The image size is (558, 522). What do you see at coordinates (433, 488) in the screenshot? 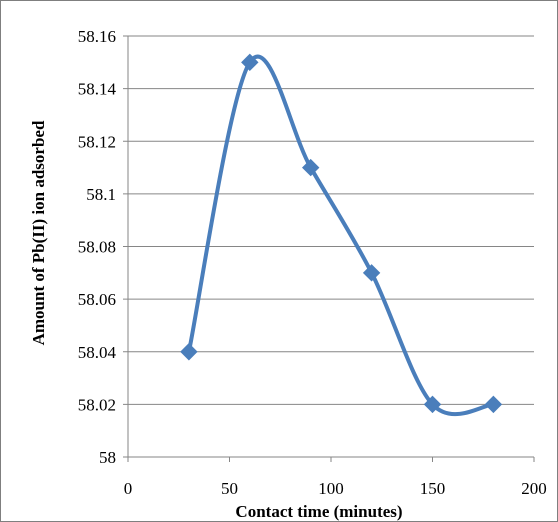
I see `x-tick-label: 150` at bounding box center [433, 488].